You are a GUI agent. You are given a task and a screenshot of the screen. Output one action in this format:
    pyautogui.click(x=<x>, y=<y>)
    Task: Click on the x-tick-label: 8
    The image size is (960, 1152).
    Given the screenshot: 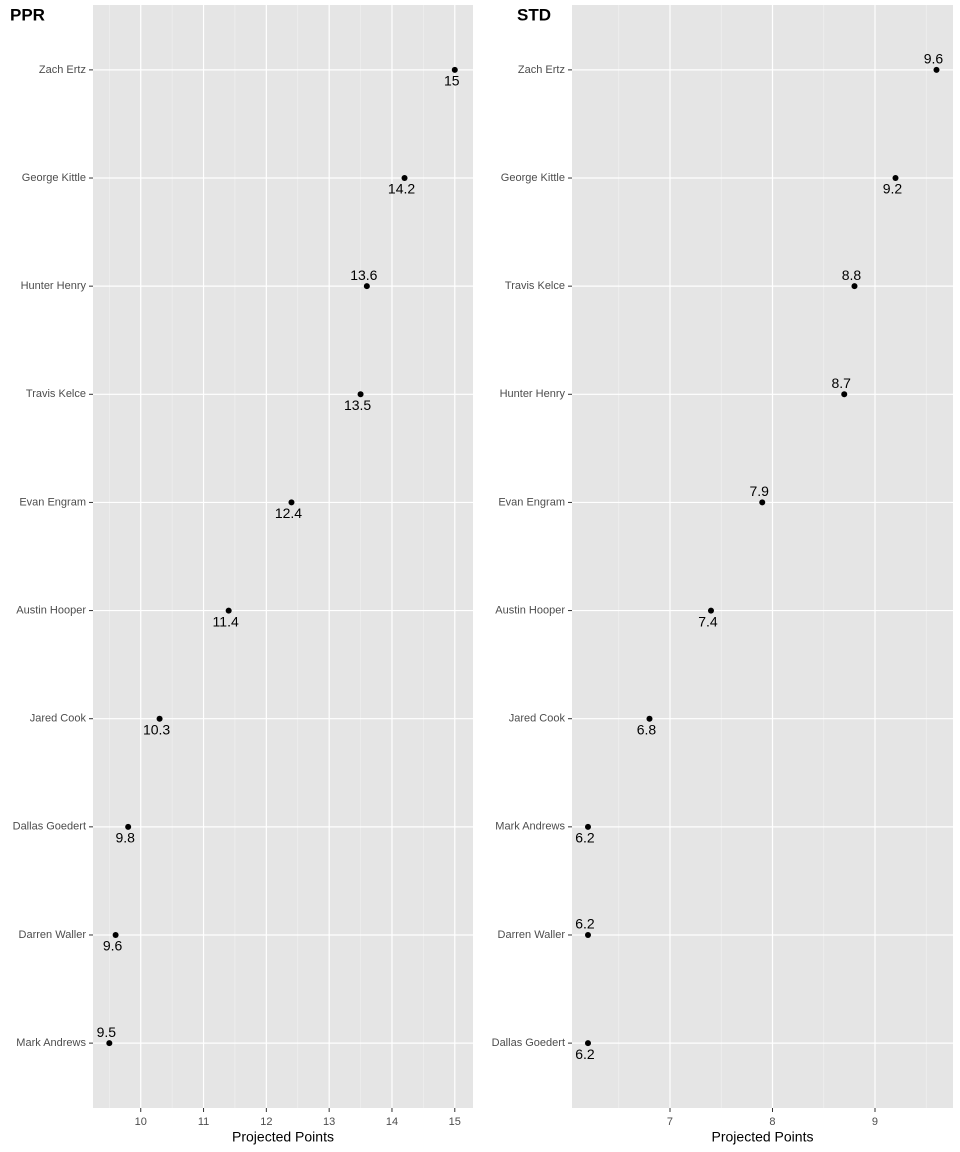 What is the action you would take?
    pyautogui.click(x=772, y=1122)
    